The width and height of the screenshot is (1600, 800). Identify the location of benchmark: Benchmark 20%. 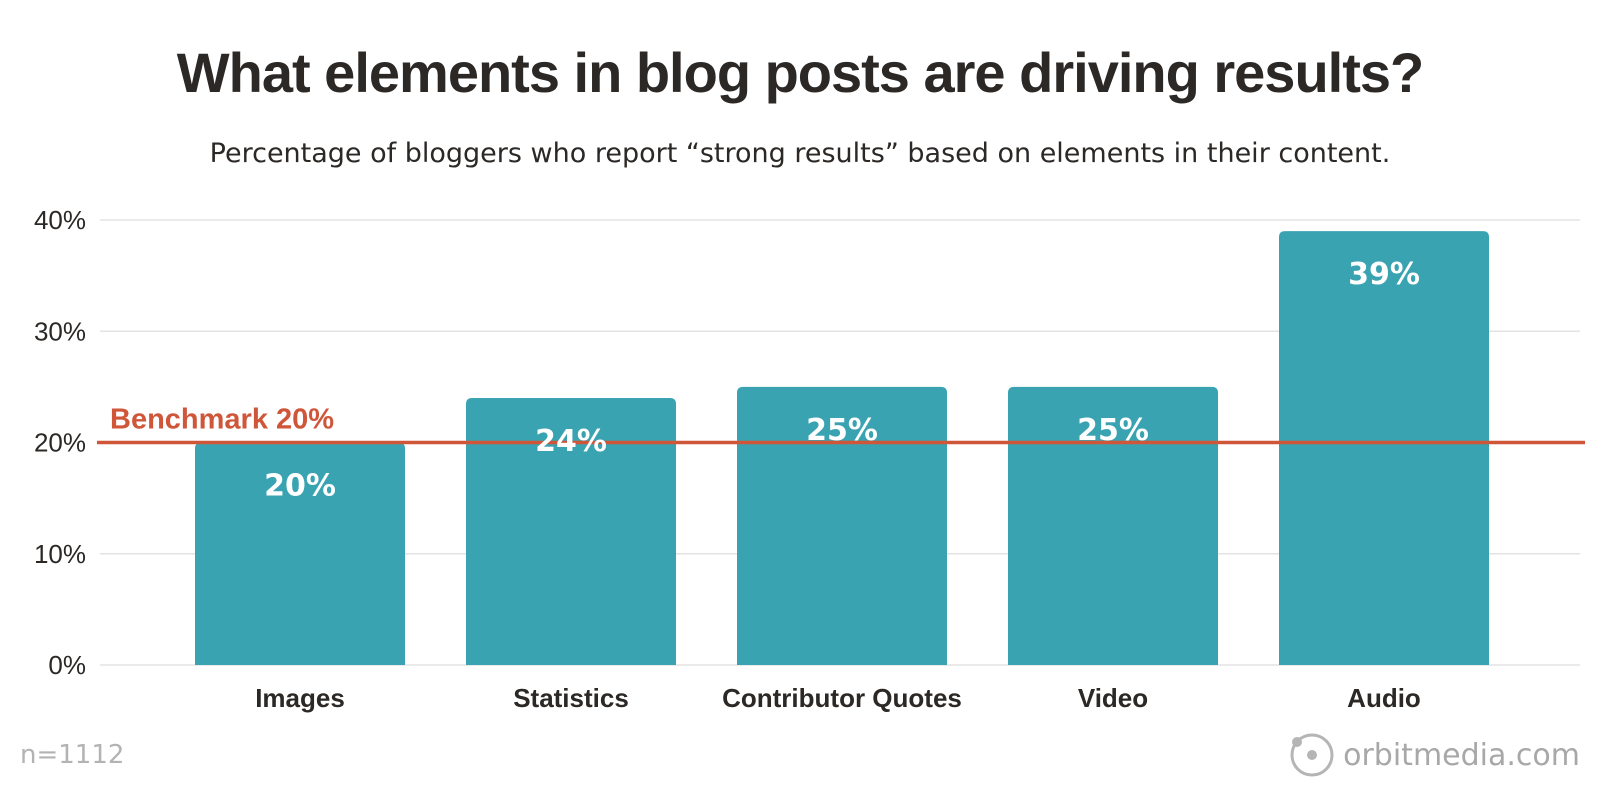
(841, 424).